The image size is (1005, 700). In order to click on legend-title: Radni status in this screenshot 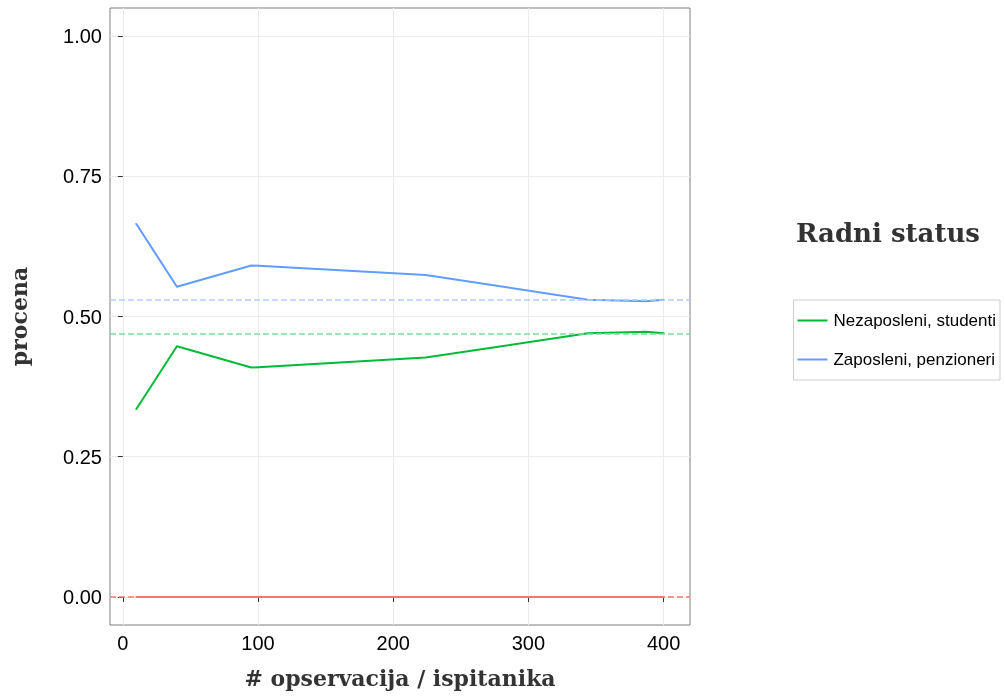, I will do `click(887, 233)`.